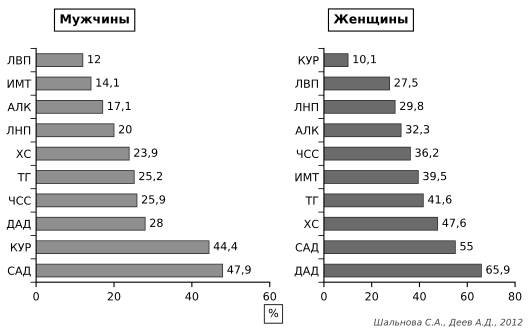 This screenshot has height=334, width=531. I want to click on data-label: 55, so click(466, 246).